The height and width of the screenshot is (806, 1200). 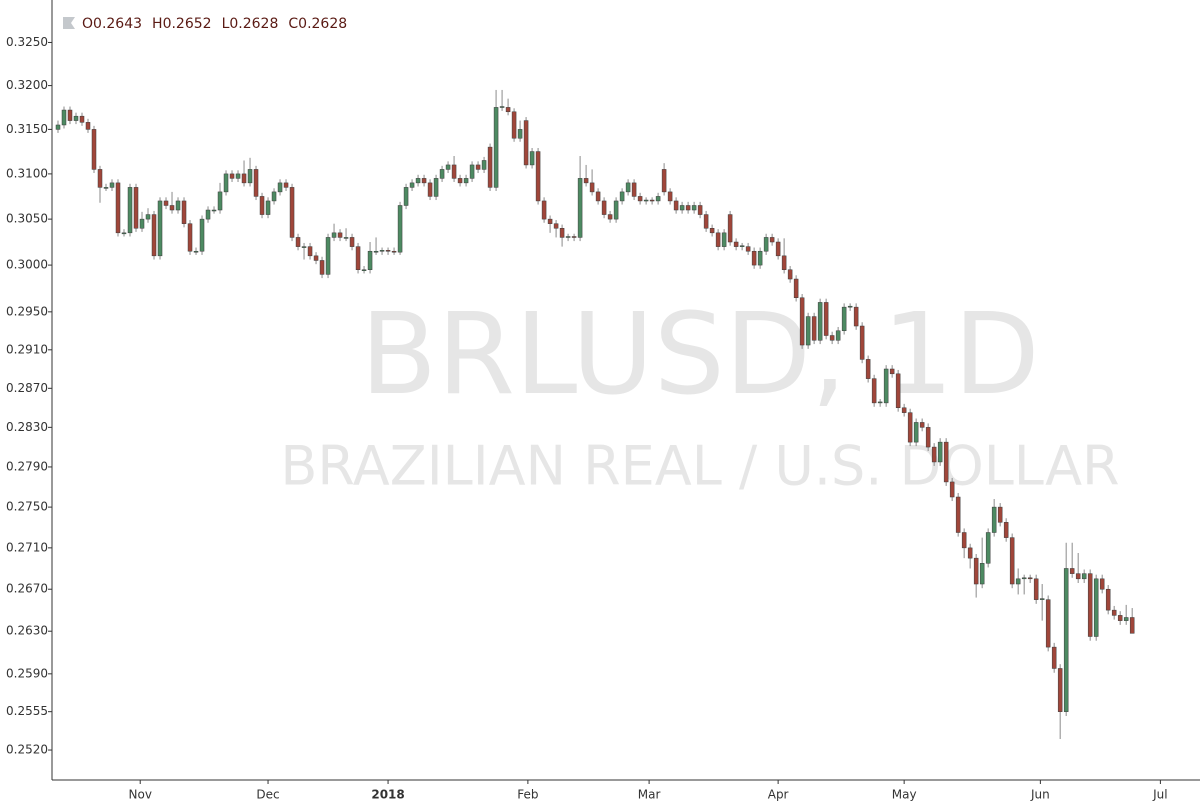 I want to click on ohlc-label: O, so click(x=87, y=24).